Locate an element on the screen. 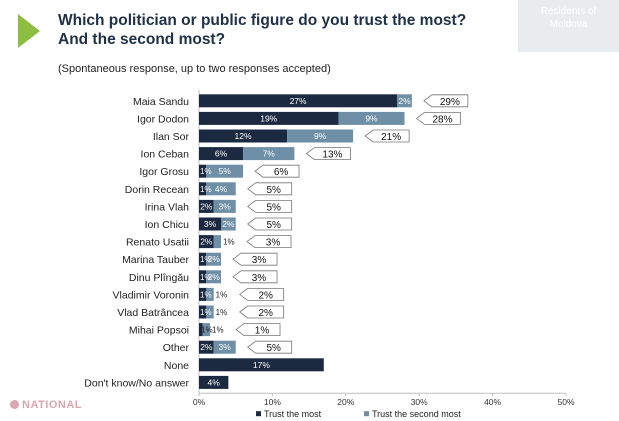 The image size is (619, 421). total-label: 13% is located at coordinates (332, 155).